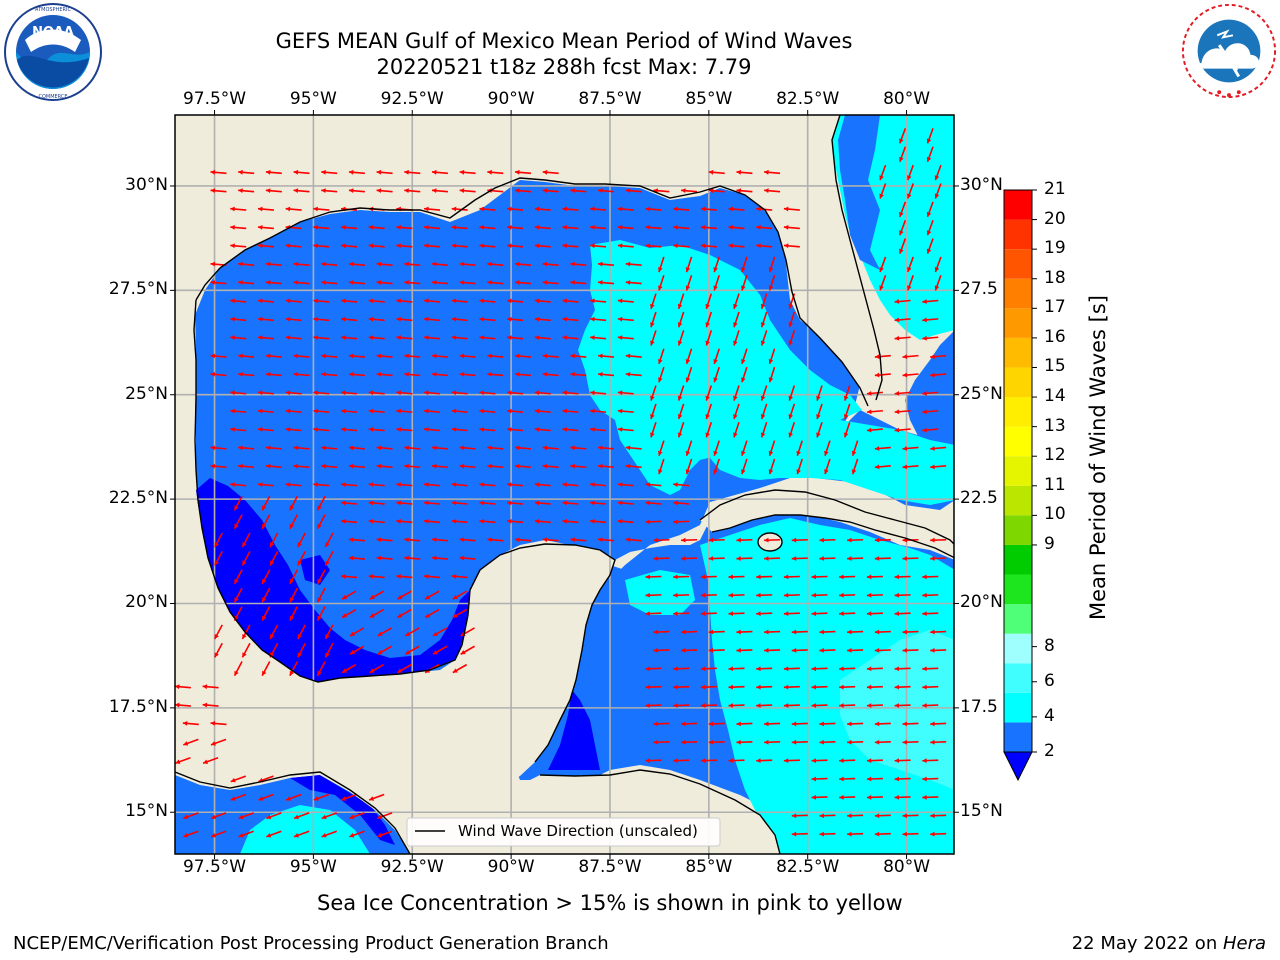 This screenshot has height=960, width=1280. Describe the element at coordinates (574, 730) in the screenshot. I see `honduras-gulf-under-2s` at that location.